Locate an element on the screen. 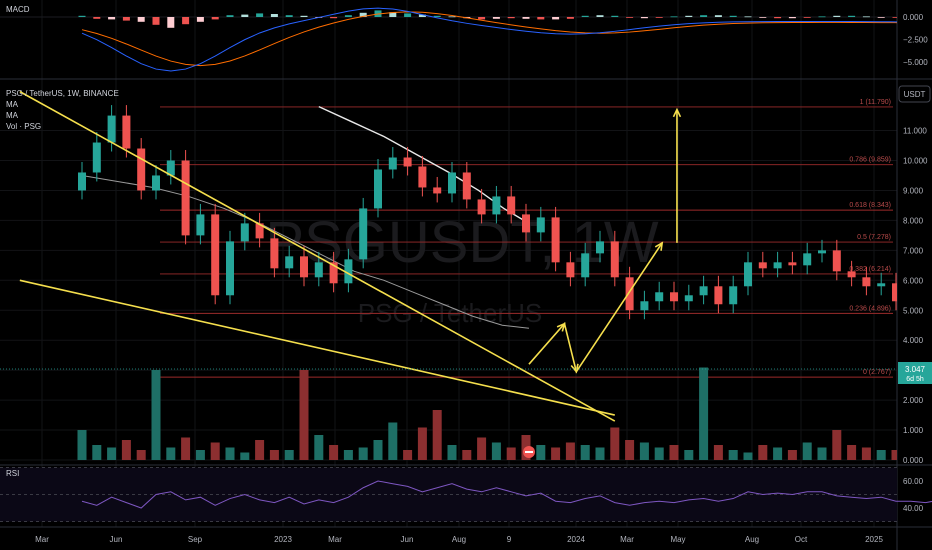  time-axis-tick: Oct is located at coordinates (801, 539).